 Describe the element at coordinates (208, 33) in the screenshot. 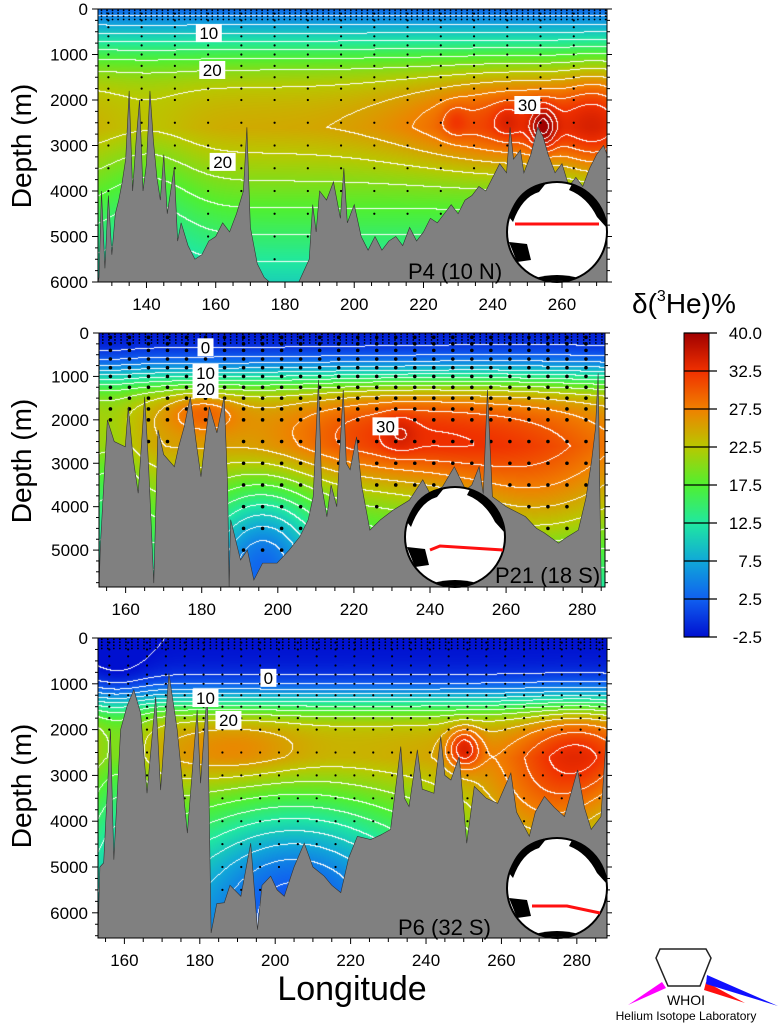

I see `contour-label: 10` at that location.